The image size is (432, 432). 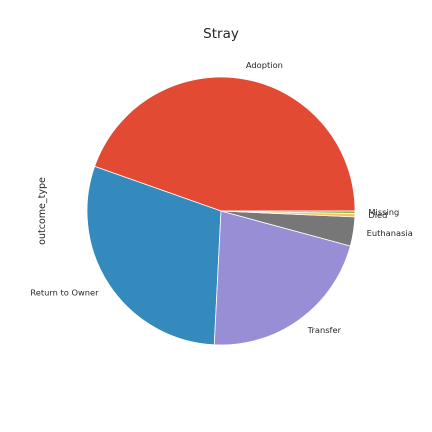 I want to click on pie-label-died: Died, so click(x=377, y=215).